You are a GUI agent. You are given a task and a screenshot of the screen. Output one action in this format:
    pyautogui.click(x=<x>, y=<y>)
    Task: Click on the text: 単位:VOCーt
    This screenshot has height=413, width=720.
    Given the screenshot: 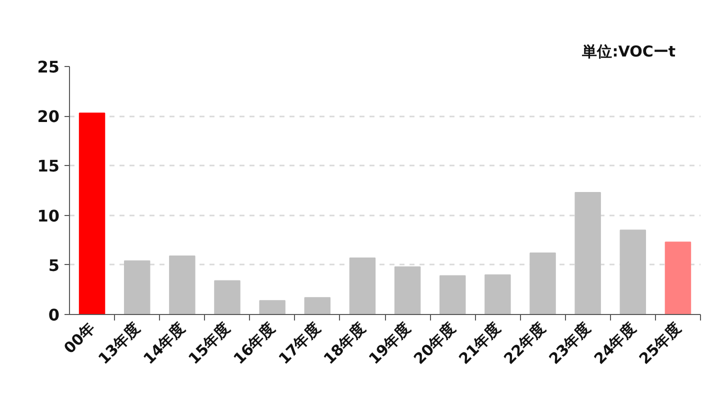 What is the action you would take?
    pyautogui.click(x=628, y=51)
    